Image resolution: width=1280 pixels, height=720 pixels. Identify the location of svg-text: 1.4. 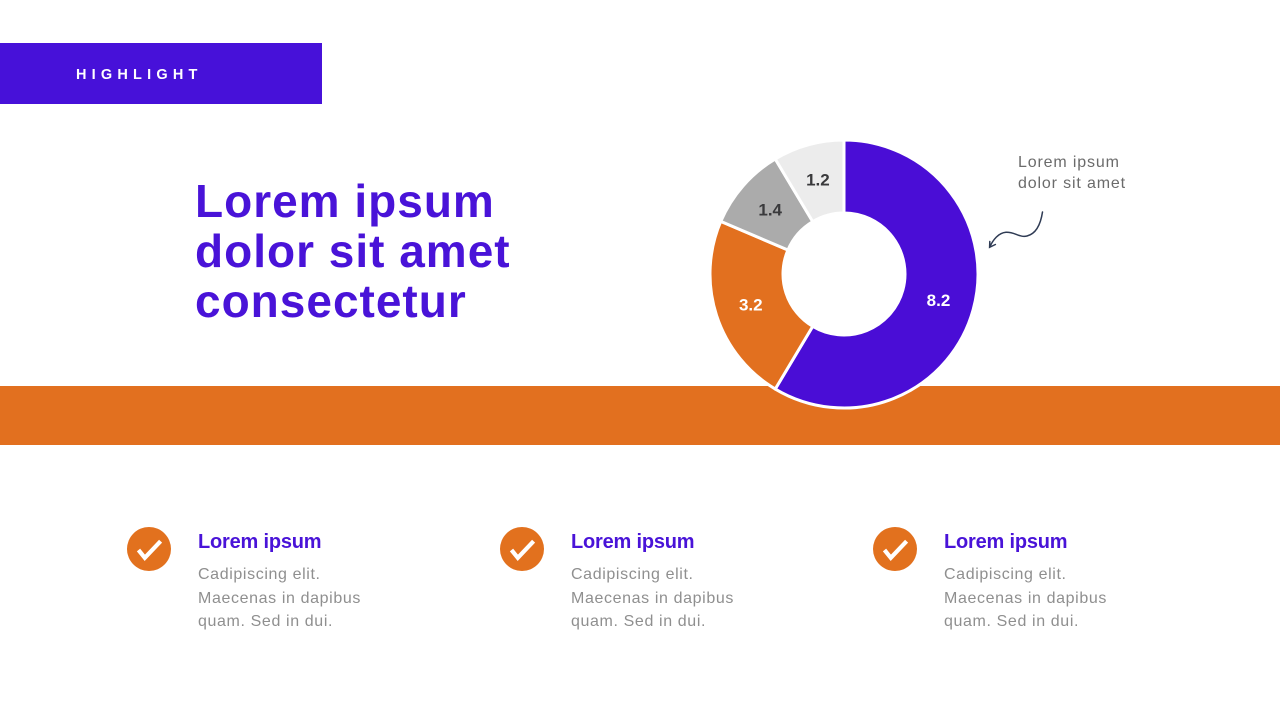
(770, 210).